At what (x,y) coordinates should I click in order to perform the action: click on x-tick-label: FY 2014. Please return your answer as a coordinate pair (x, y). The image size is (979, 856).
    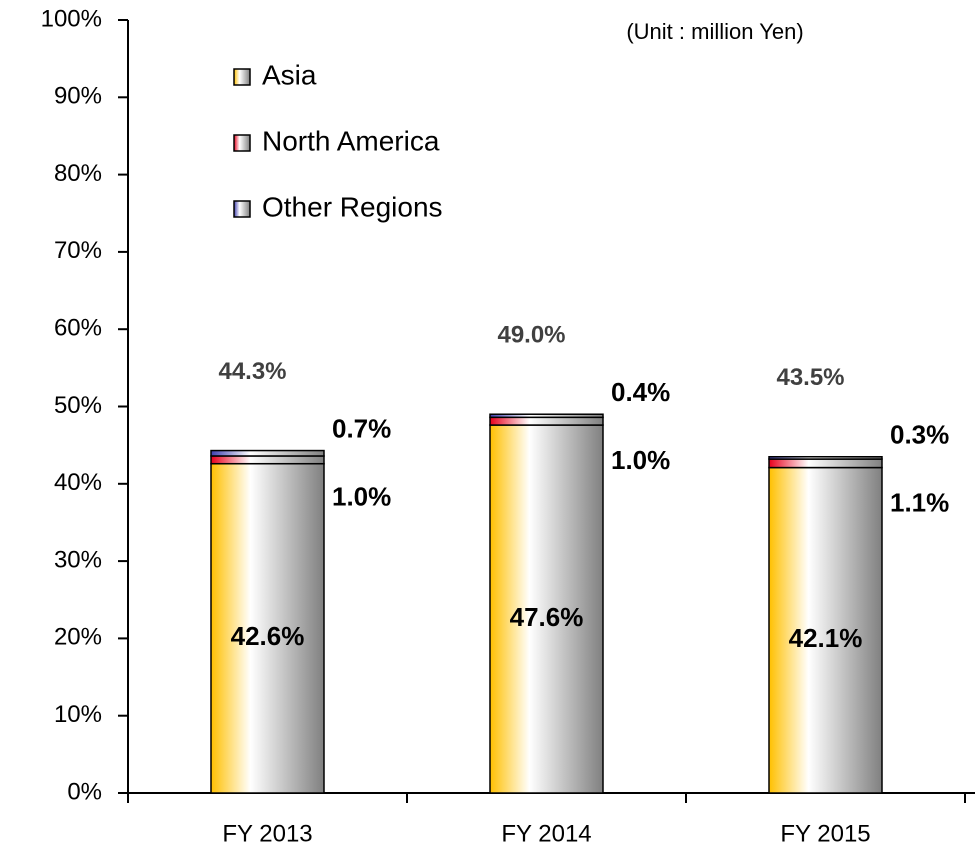
    Looking at the image, I should click on (546, 833).